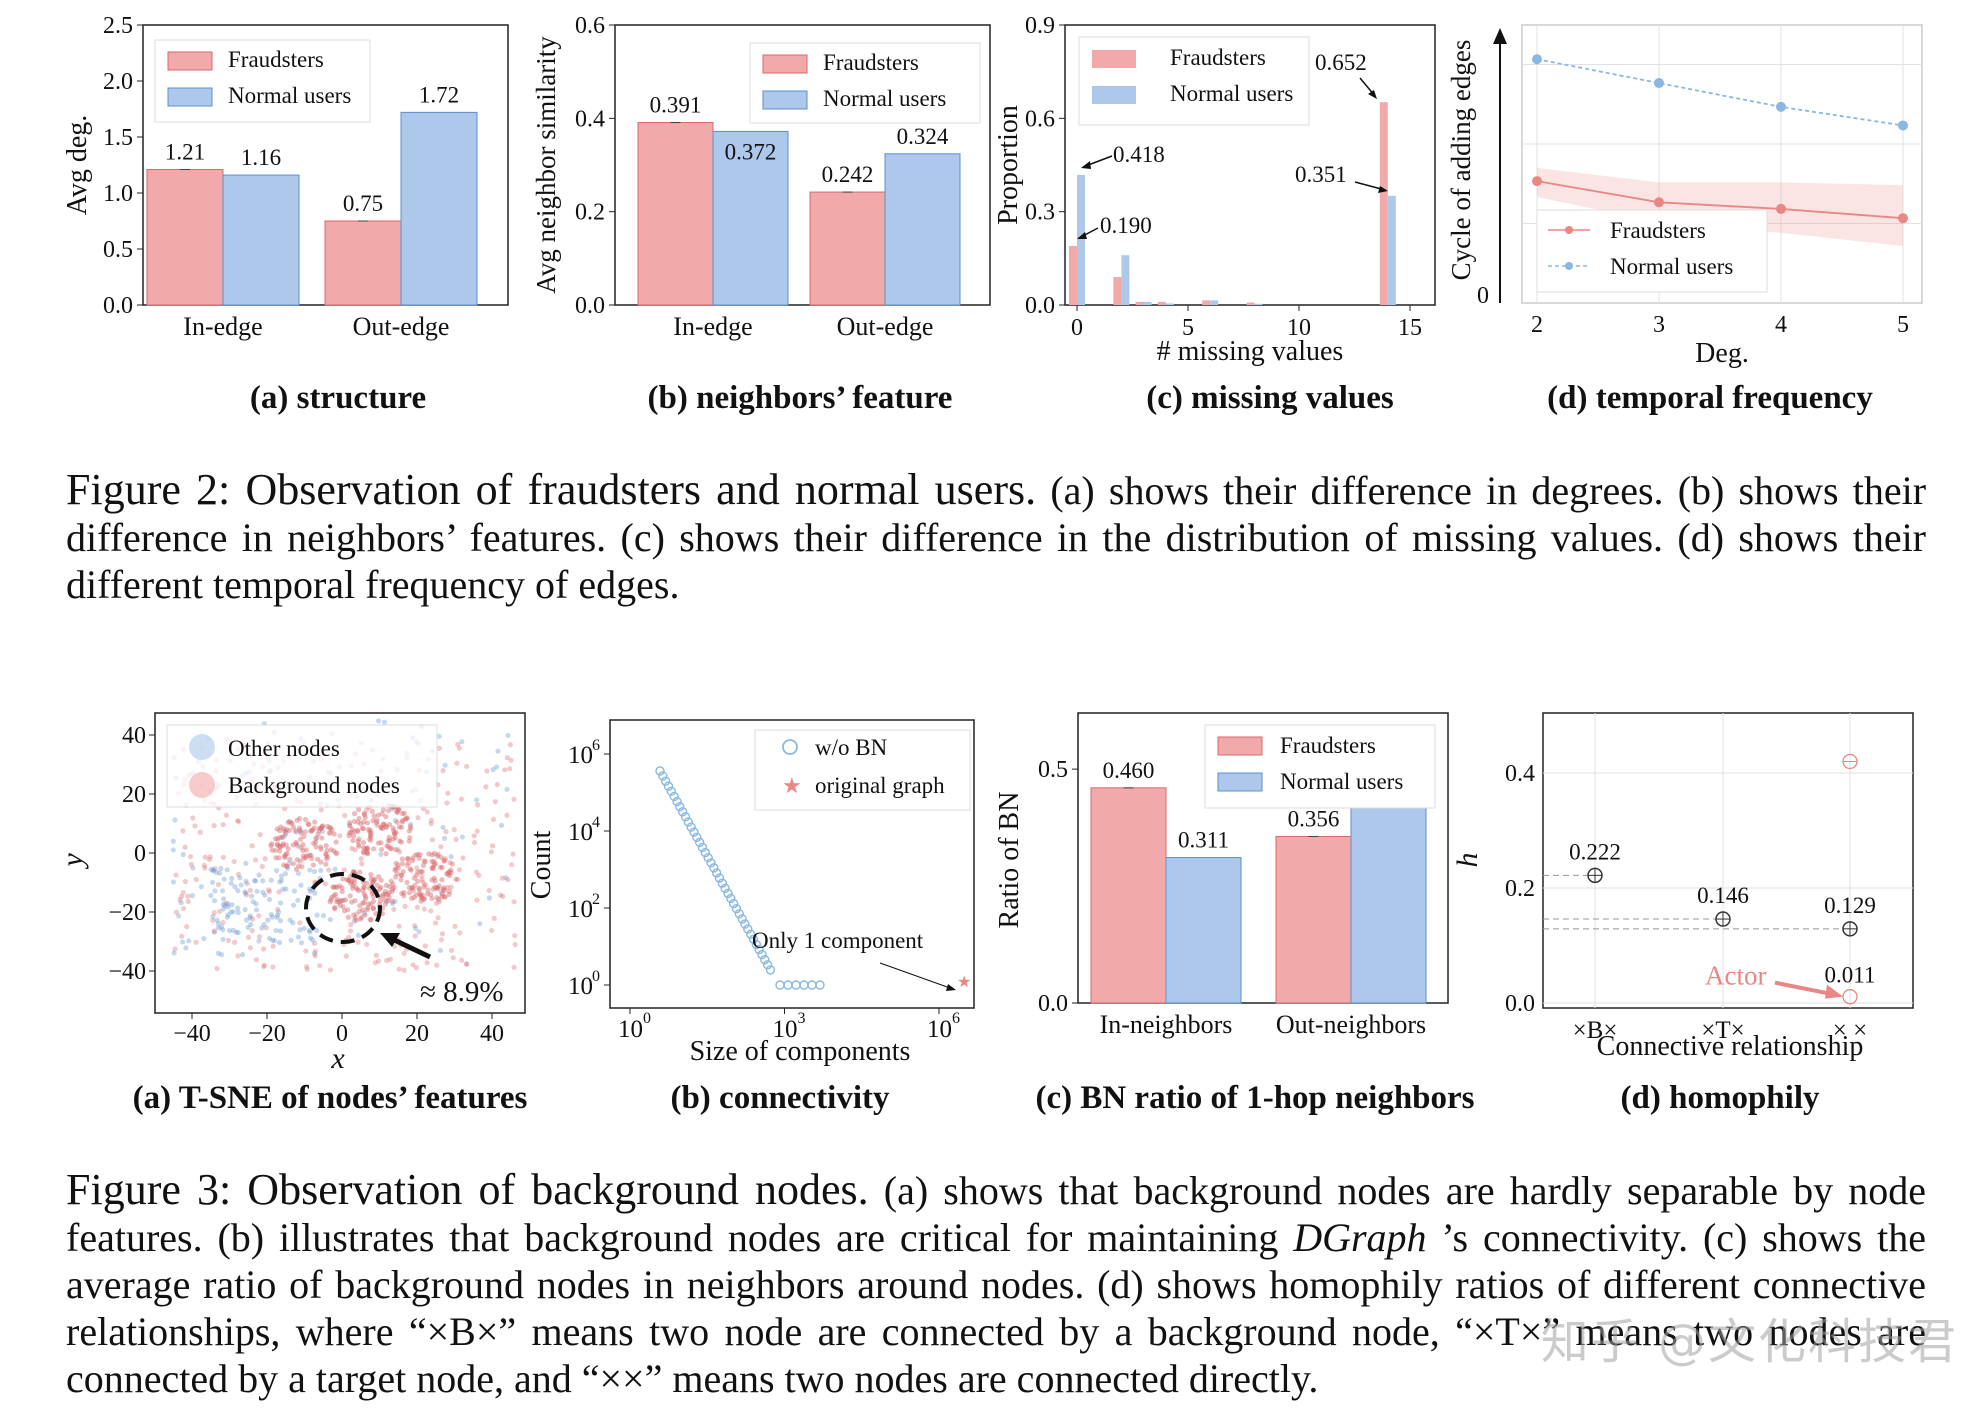 This screenshot has height=1412, width=1988. What do you see at coordinates (923, 136) in the screenshot?
I see `fig2b-value-normal: 0.324` at bounding box center [923, 136].